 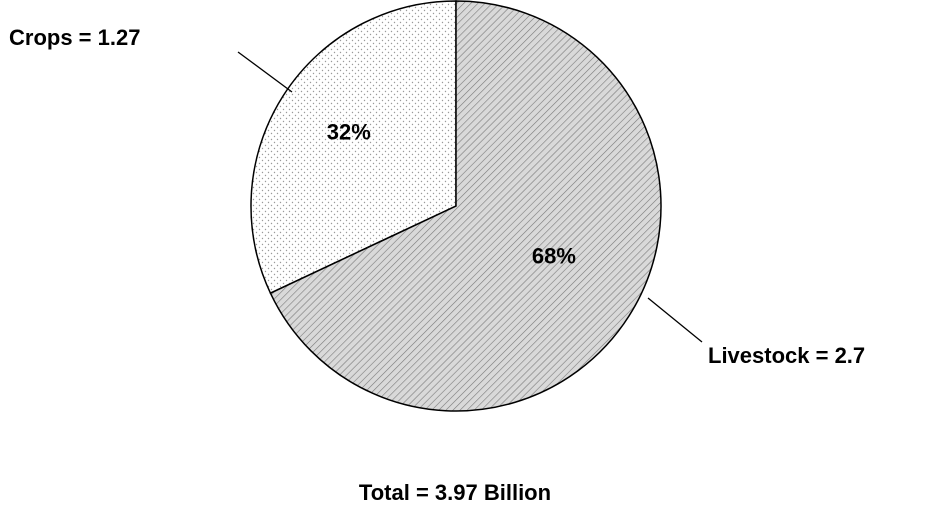 What do you see at coordinates (265, 72) in the screenshot?
I see `crops-leader-line` at bounding box center [265, 72].